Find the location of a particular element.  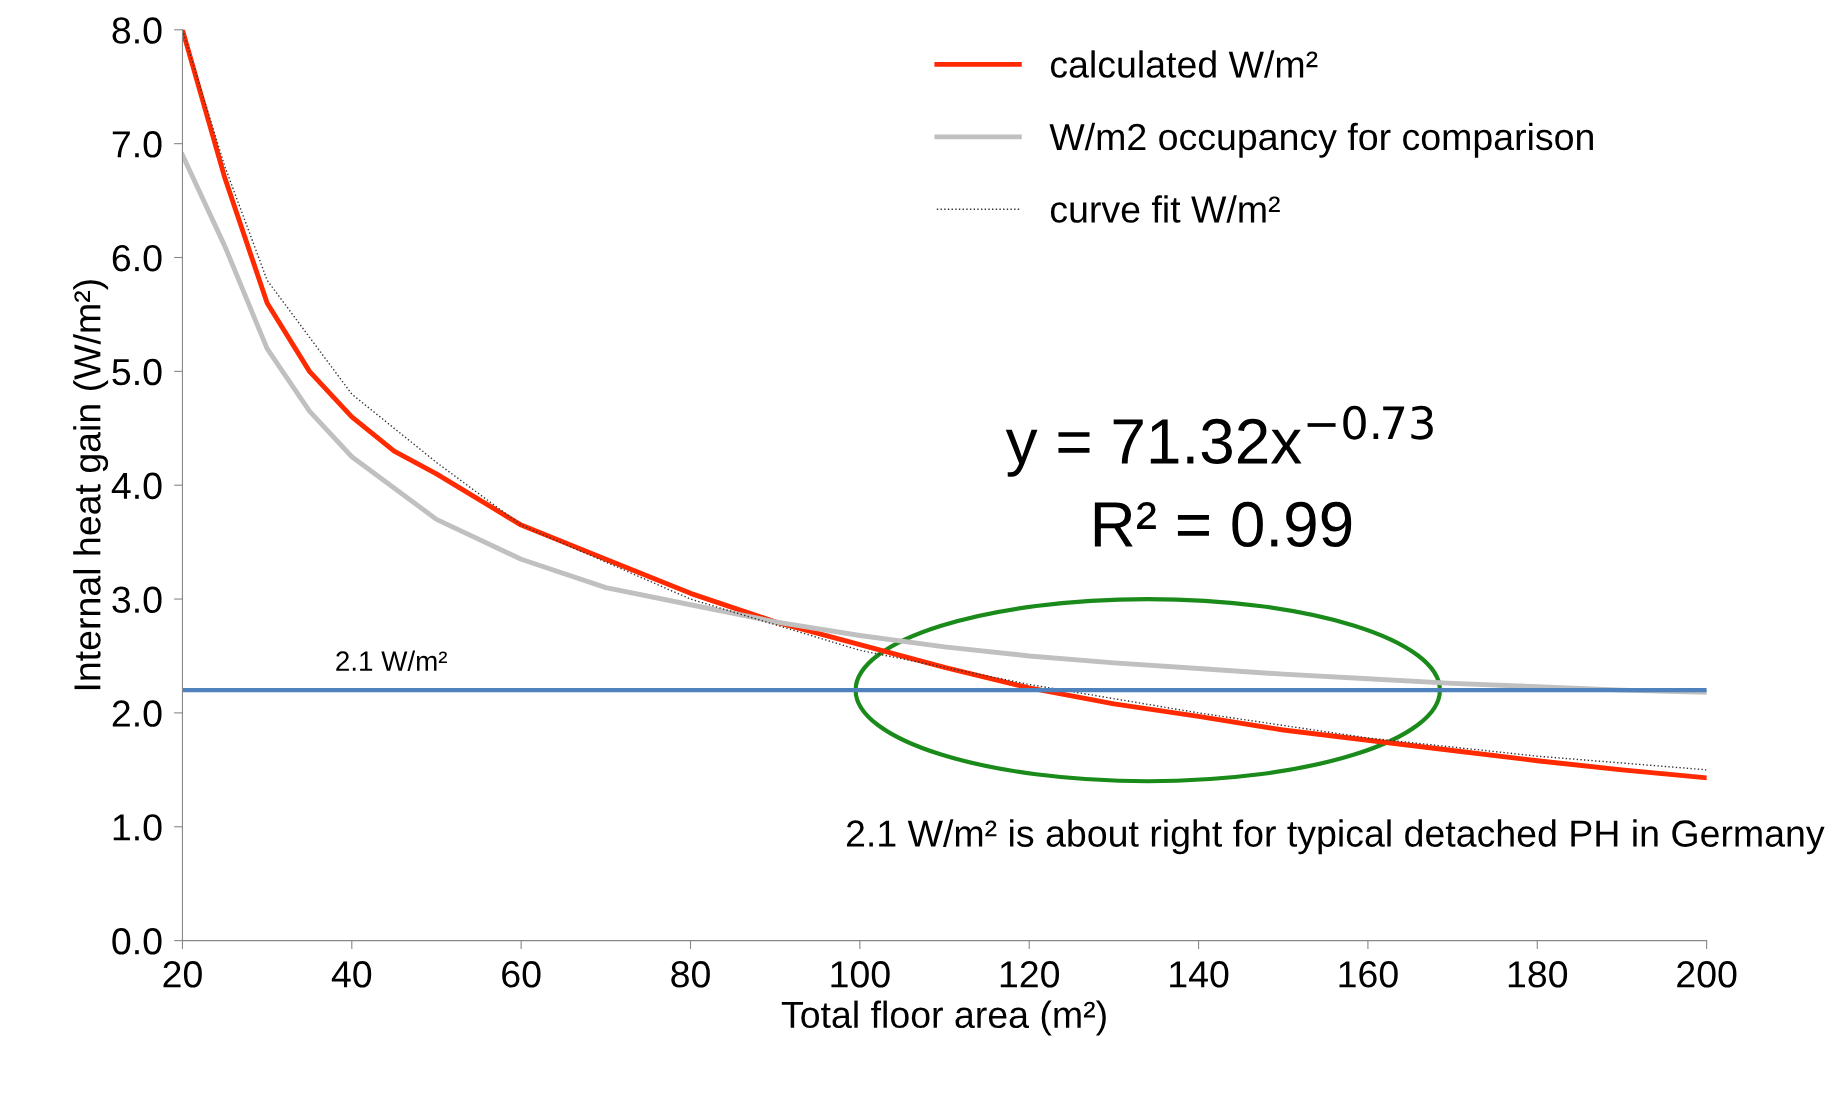

x-tick-label: 200 is located at coordinates (1707, 974).